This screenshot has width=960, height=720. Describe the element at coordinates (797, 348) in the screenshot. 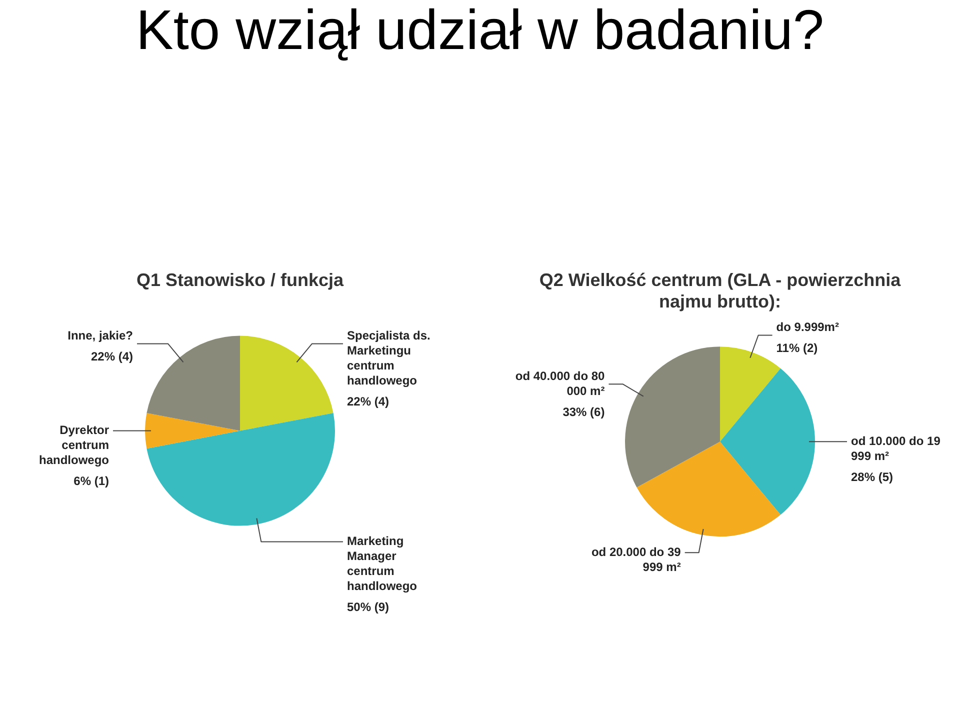

I see `data-label: 11% (2)` at that location.